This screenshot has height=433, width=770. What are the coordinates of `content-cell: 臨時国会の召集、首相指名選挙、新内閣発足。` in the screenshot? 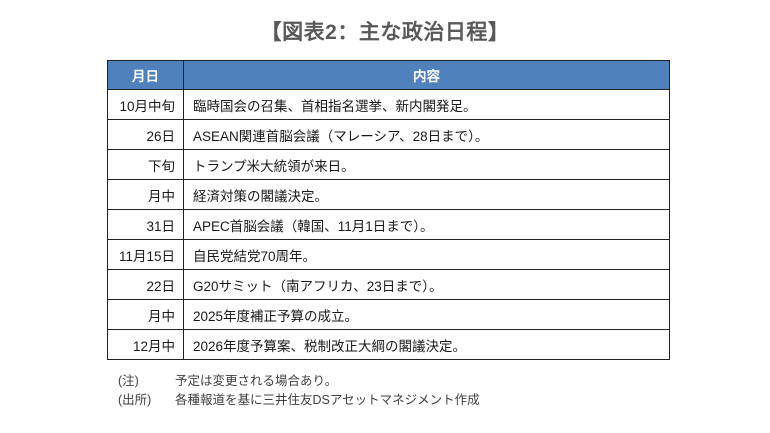 It's located at (426, 104).